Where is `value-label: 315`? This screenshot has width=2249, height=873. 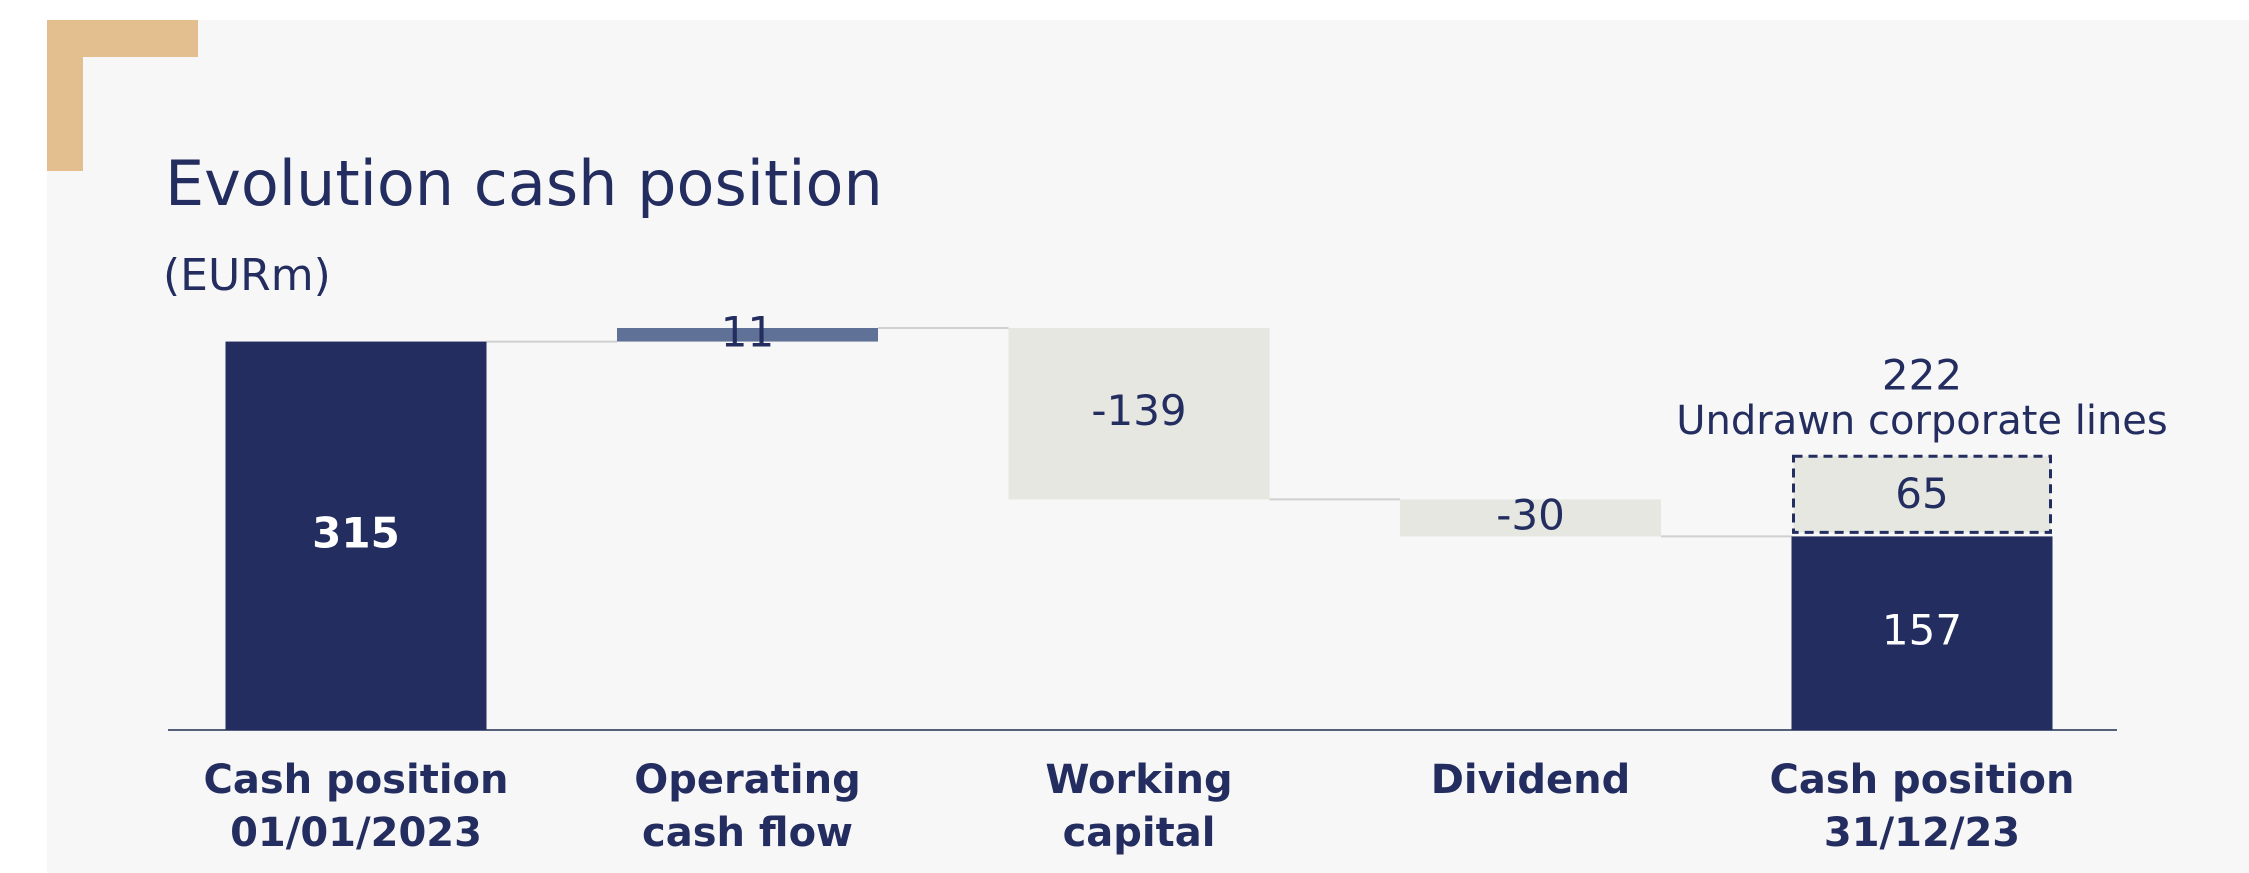 value-label: 315 is located at coordinates (356, 532).